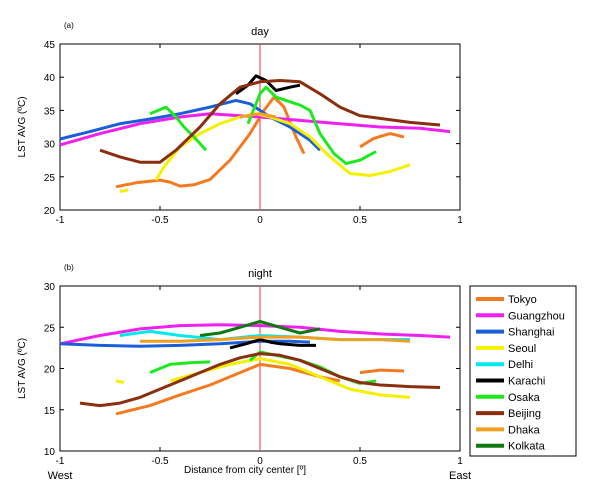 This screenshot has height=503, width=600. Describe the element at coordinates (536, 316) in the screenshot. I see `legend-label: Guangzhou` at that location.